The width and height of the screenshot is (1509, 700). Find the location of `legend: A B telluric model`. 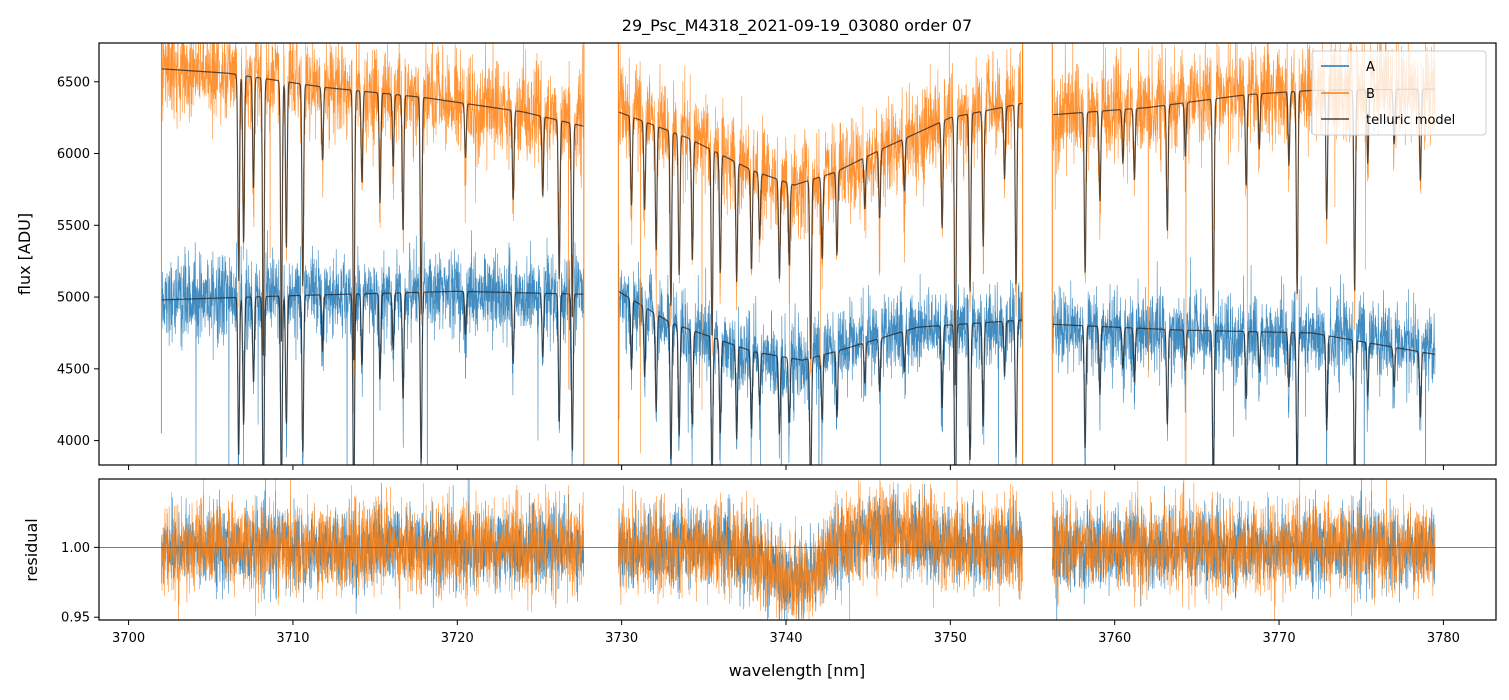

legend: A B telluric model is located at coordinates (1399, 93).